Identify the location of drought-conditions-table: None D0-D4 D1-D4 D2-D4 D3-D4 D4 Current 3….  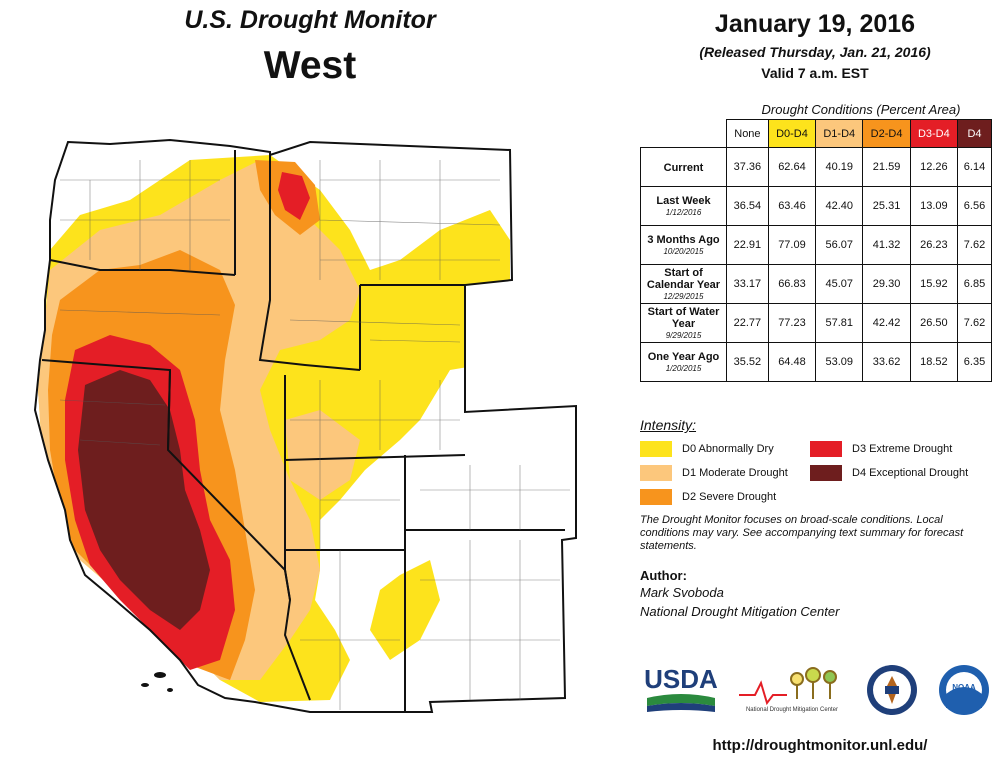
(816, 250).